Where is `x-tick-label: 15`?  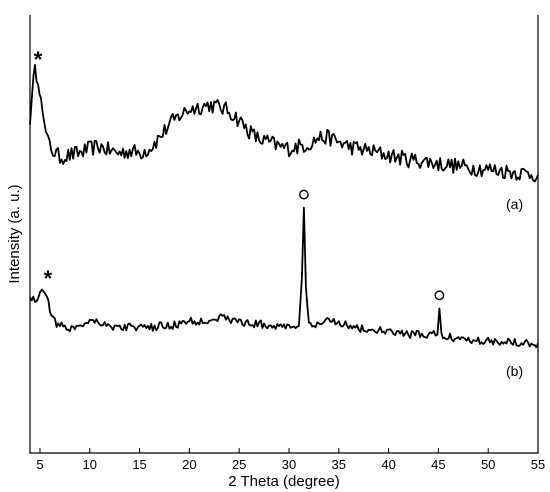
x-tick-label: 15 is located at coordinates (139, 464).